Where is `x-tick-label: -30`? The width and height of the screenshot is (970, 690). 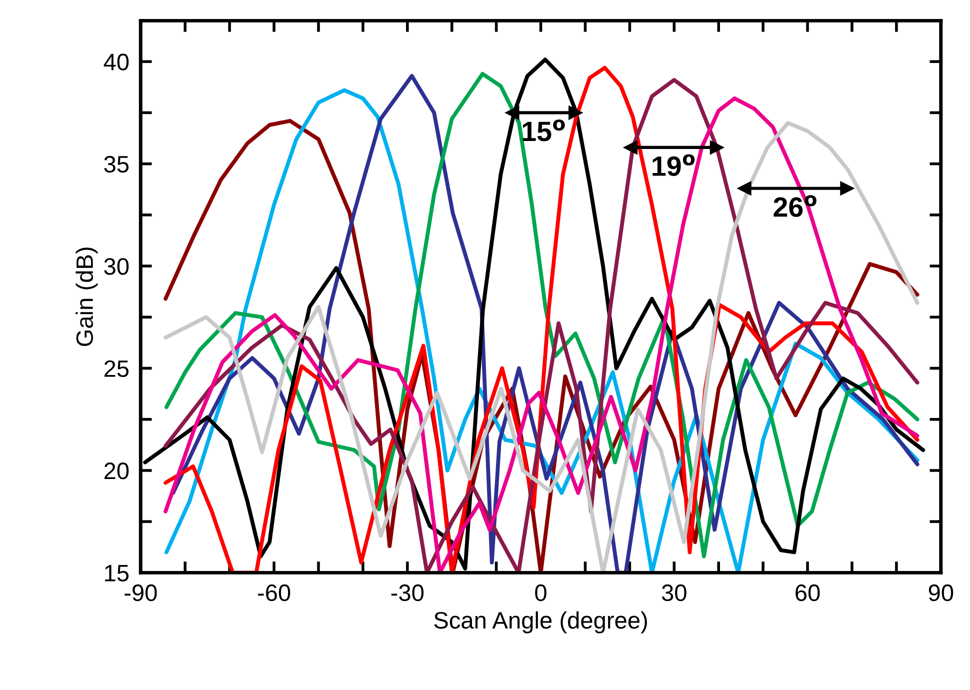
x-tick-label: -30 is located at coordinates (407, 593).